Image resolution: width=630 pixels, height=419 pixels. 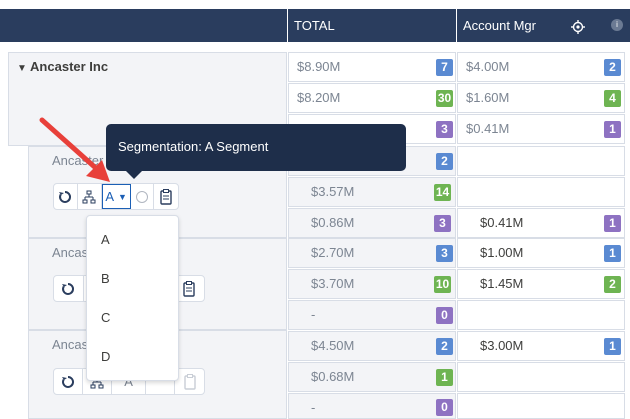 What do you see at coordinates (372, 25) in the screenshot?
I see `header-total: TOTAL` at bounding box center [372, 25].